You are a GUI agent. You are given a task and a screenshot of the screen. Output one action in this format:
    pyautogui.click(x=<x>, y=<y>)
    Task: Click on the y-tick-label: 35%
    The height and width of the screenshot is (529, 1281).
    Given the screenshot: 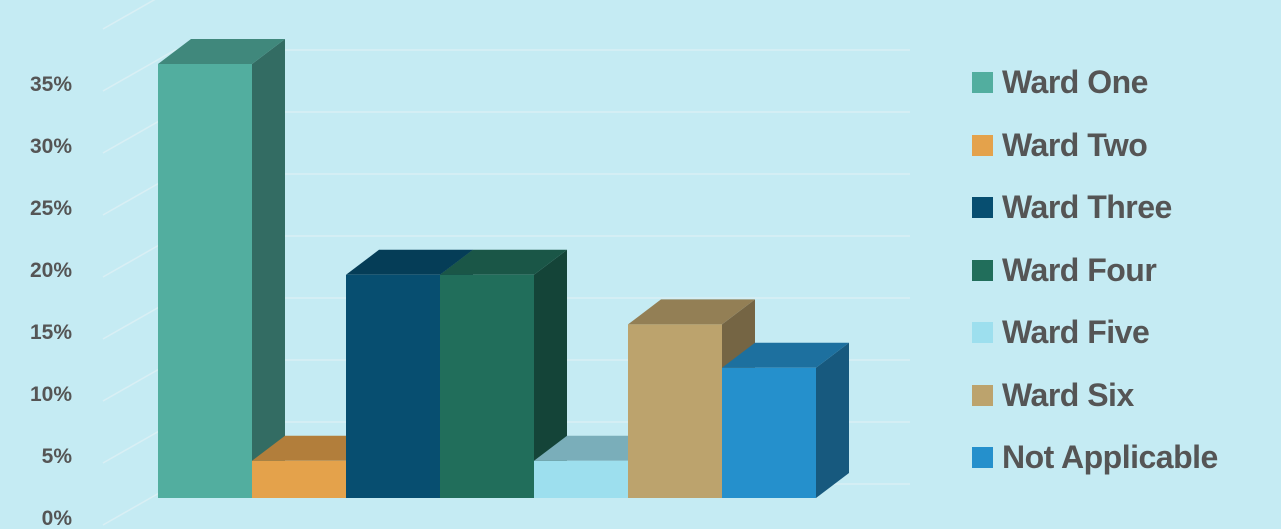 What is the action you would take?
    pyautogui.click(x=51, y=84)
    